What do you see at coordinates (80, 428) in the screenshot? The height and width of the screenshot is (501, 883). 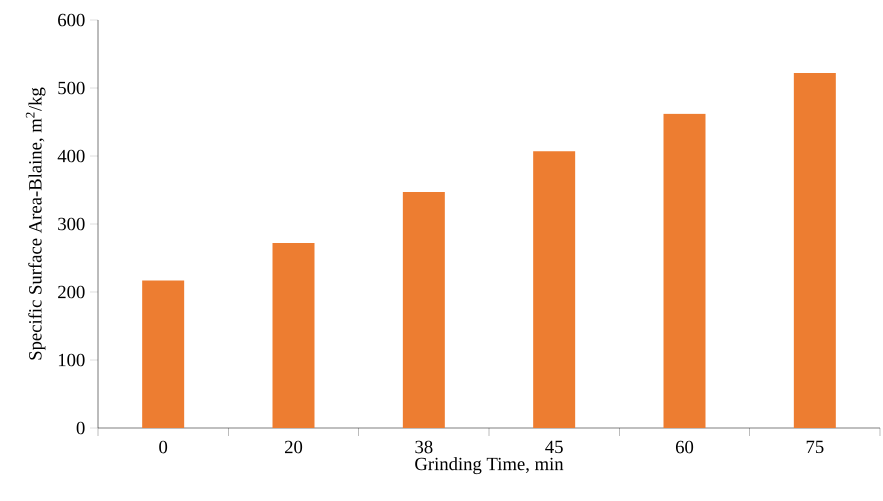 I see `y-tick-label: 0` at bounding box center [80, 428].